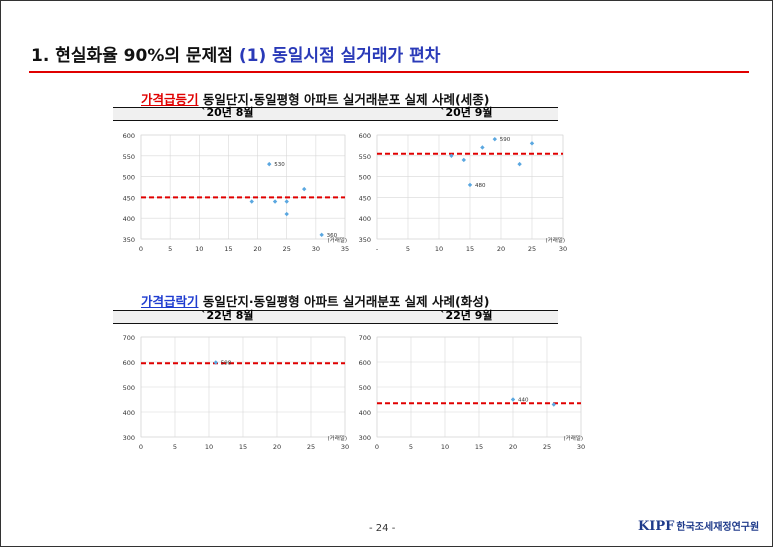 The width and height of the screenshot is (773, 547). What do you see at coordinates (466, 112) in the screenshot?
I see `period-label: `20년 9월` at bounding box center [466, 112].